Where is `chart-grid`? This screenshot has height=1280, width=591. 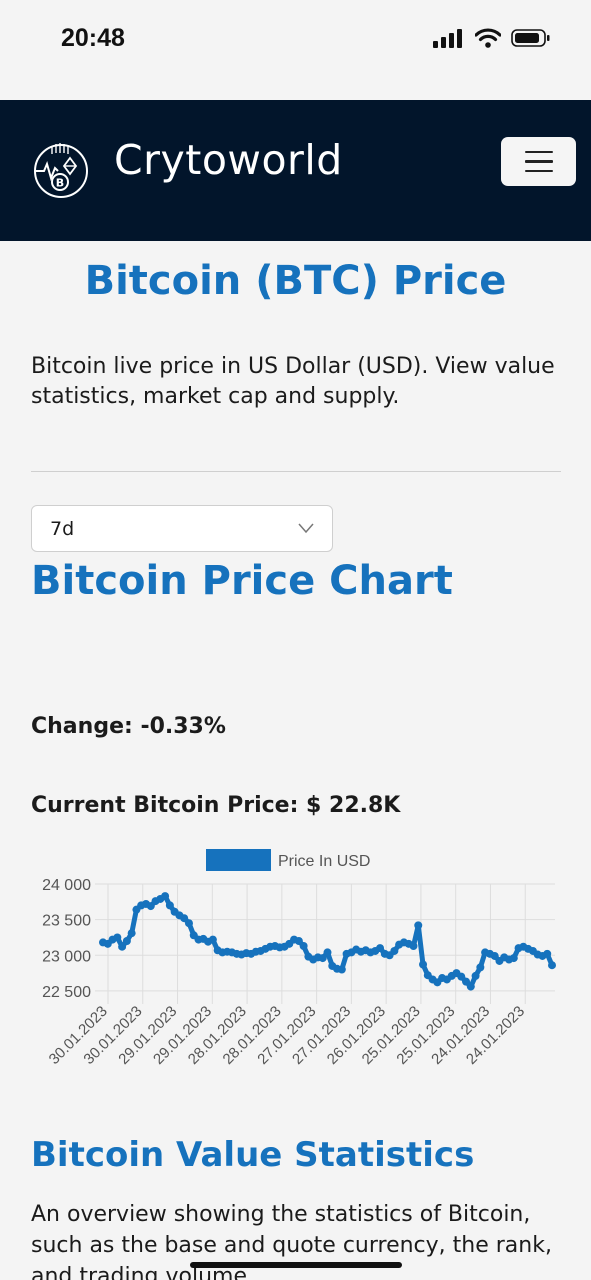 chart-grid is located at coordinates (325, 944).